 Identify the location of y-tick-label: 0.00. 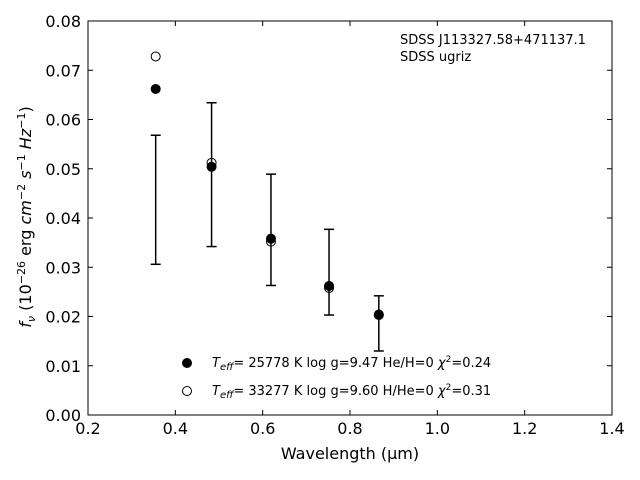
(63, 415).